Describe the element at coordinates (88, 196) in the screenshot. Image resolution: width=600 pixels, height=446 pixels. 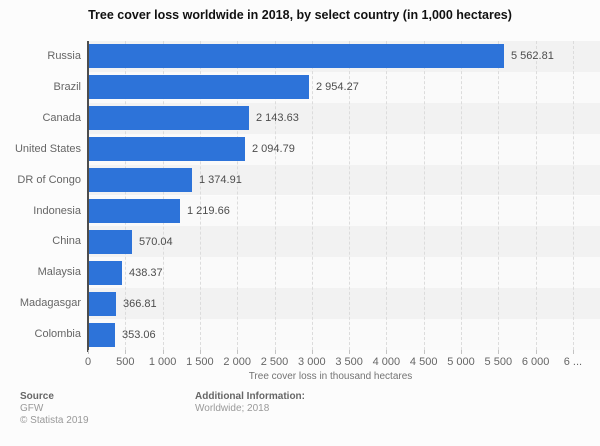
I see `y-axis-line` at that location.